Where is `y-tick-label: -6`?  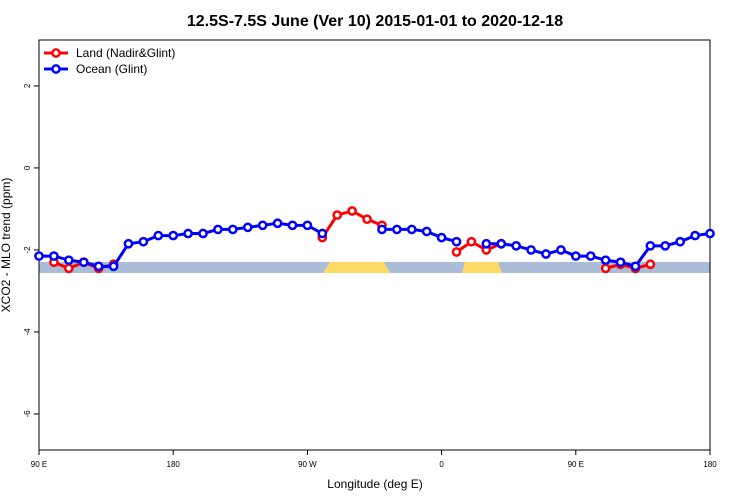 y-tick-label: -6 is located at coordinates (27, 414).